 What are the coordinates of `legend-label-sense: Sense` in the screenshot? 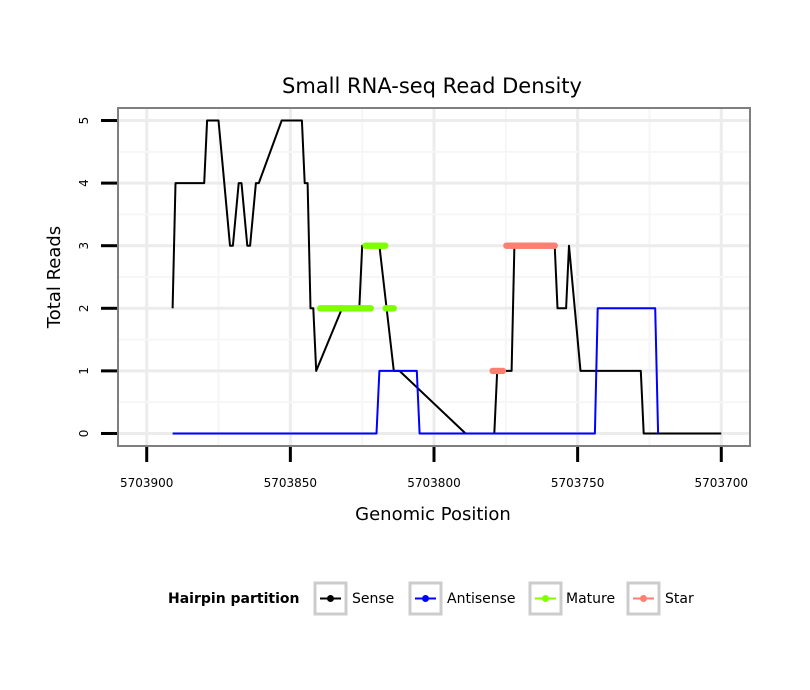 It's located at (373, 599).